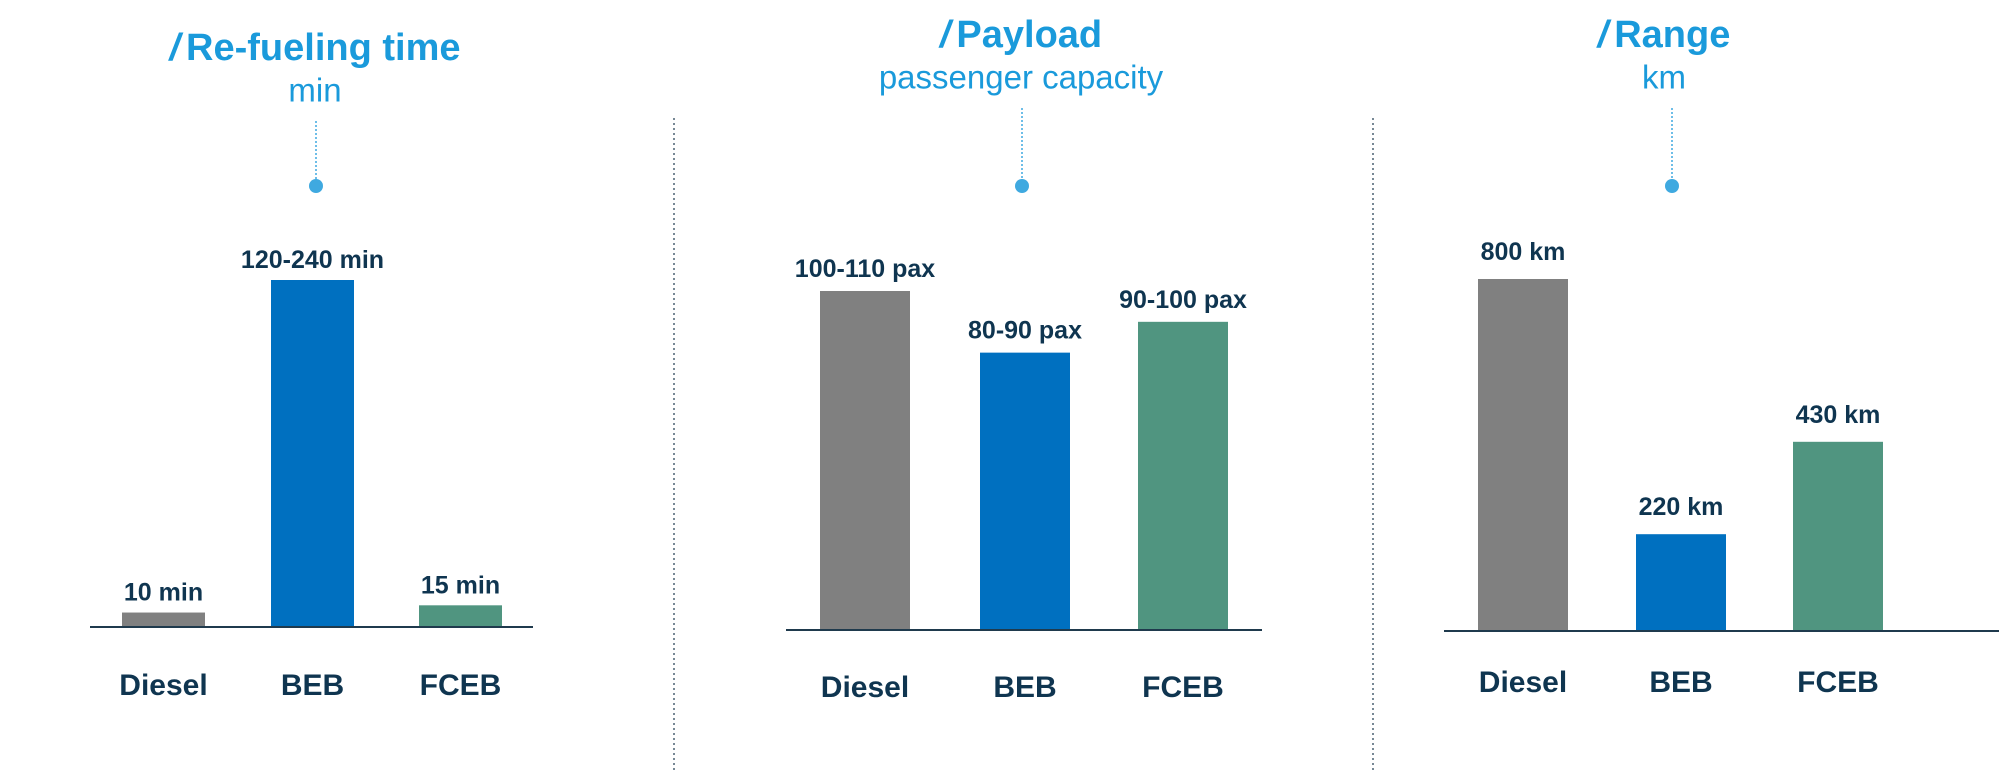  What do you see at coordinates (1838, 415) in the screenshot?
I see `value-label-fceb: 430 km` at bounding box center [1838, 415].